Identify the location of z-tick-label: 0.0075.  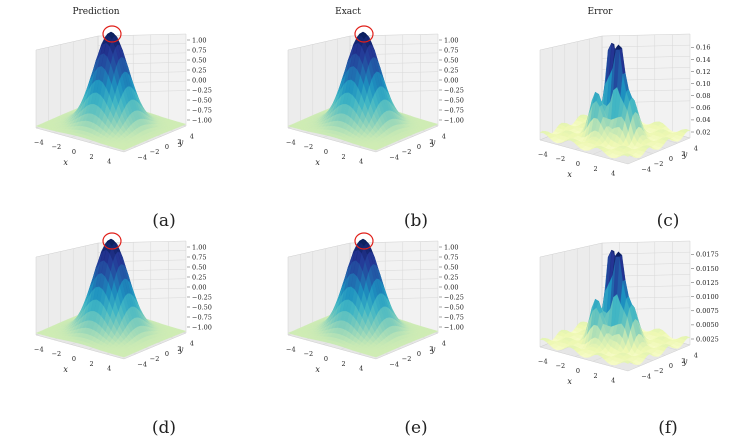
(707, 311).